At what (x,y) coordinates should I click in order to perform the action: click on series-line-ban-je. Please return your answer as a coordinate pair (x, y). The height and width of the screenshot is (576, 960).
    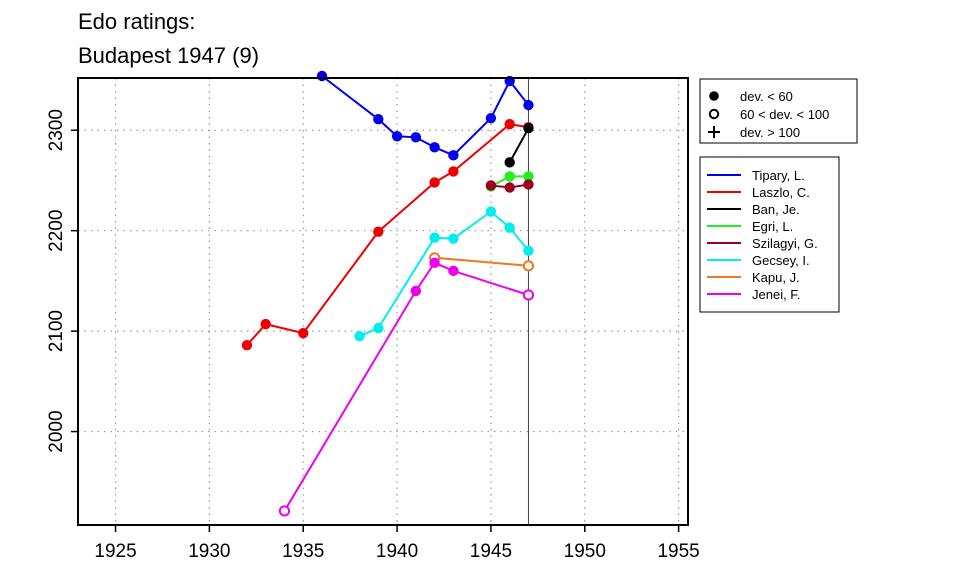
    Looking at the image, I should click on (519, 145).